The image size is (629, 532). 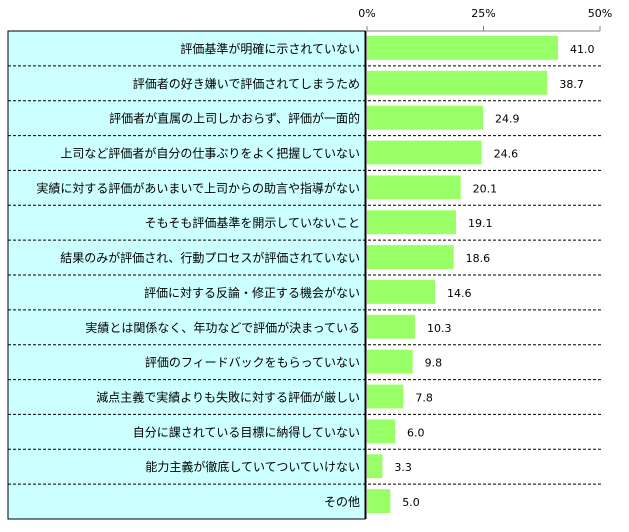 What do you see at coordinates (600, 13) in the screenshot?
I see `x-tick-label: 50%` at bounding box center [600, 13].